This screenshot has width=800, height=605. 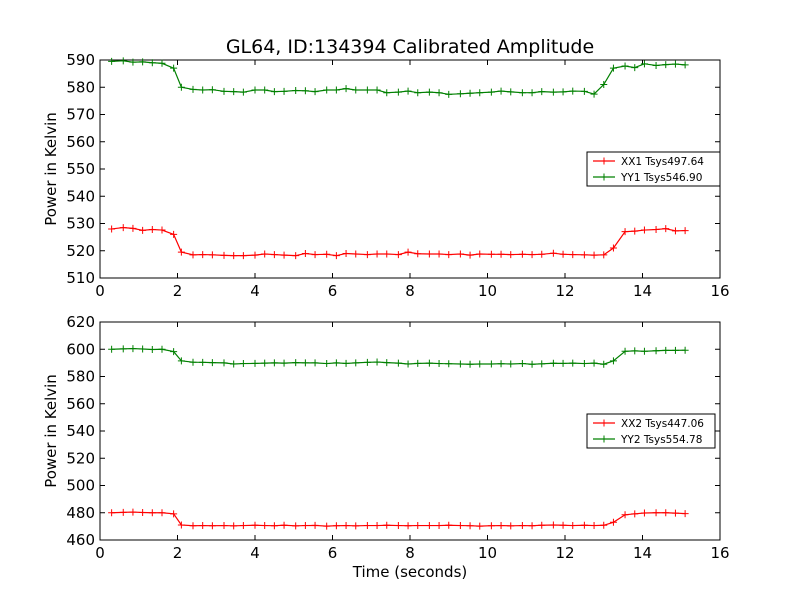 What do you see at coordinates (719, 553) in the screenshot?
I see `chart-2-x-tick-label: 16` at bounding box center [719, 553].